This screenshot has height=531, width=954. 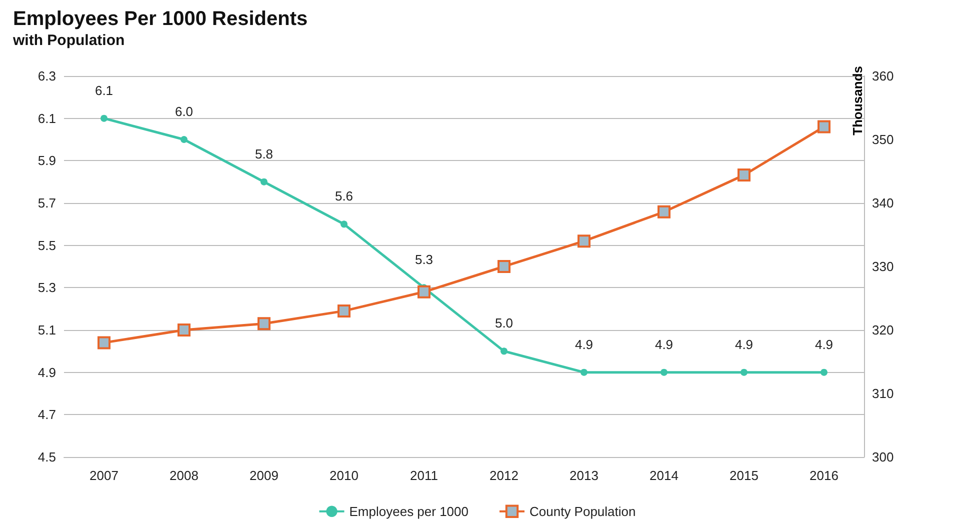 I want to click on x-tick-label: 2010, so click(x=344, y=475).